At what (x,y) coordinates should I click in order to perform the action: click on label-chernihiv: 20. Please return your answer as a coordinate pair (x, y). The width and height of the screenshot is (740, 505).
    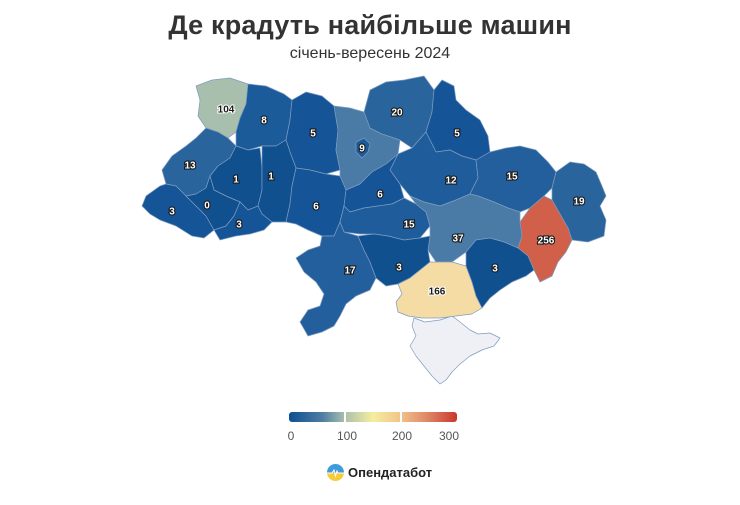
    Looking at the image, I should click on (397, 113).